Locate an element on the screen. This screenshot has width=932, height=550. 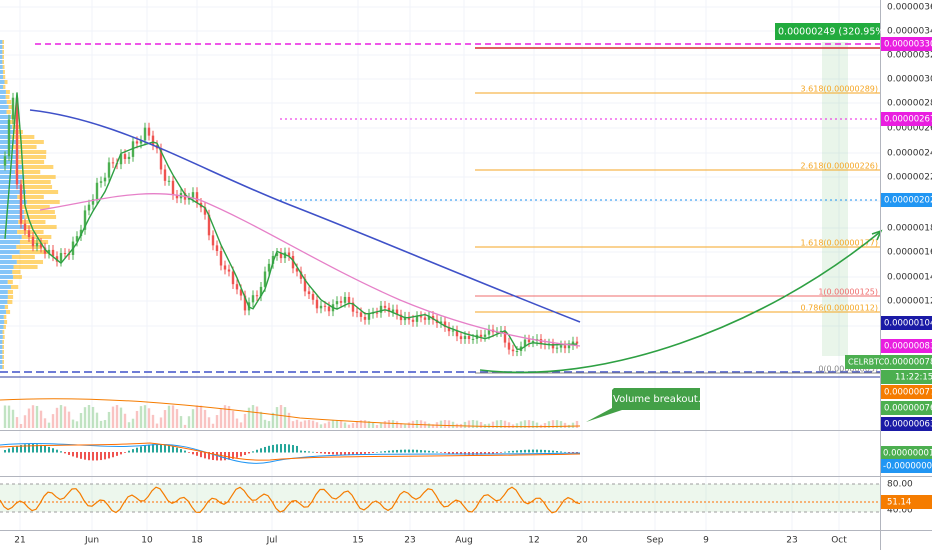
price-badge-text: 0.00000077 is located at coordinates (908, 393).